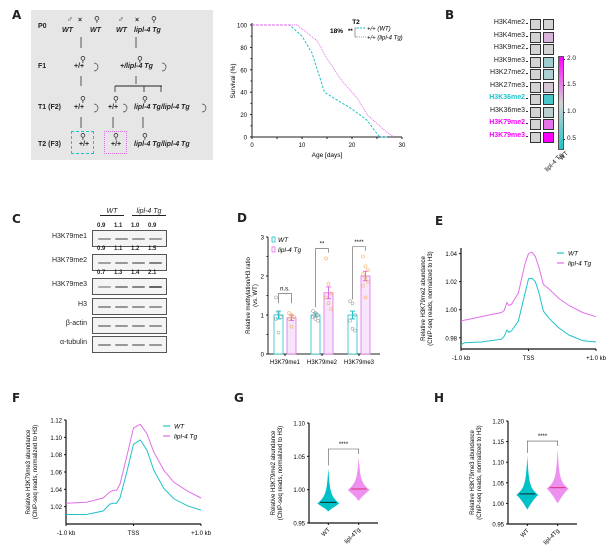 The height and width of the screenshot is (560, 616). What do you see at coordinates (249, 294) in the screenshot?
I see `y-axis-label: Relative methylation/H3 ratio` at bounding box center [249, 294].